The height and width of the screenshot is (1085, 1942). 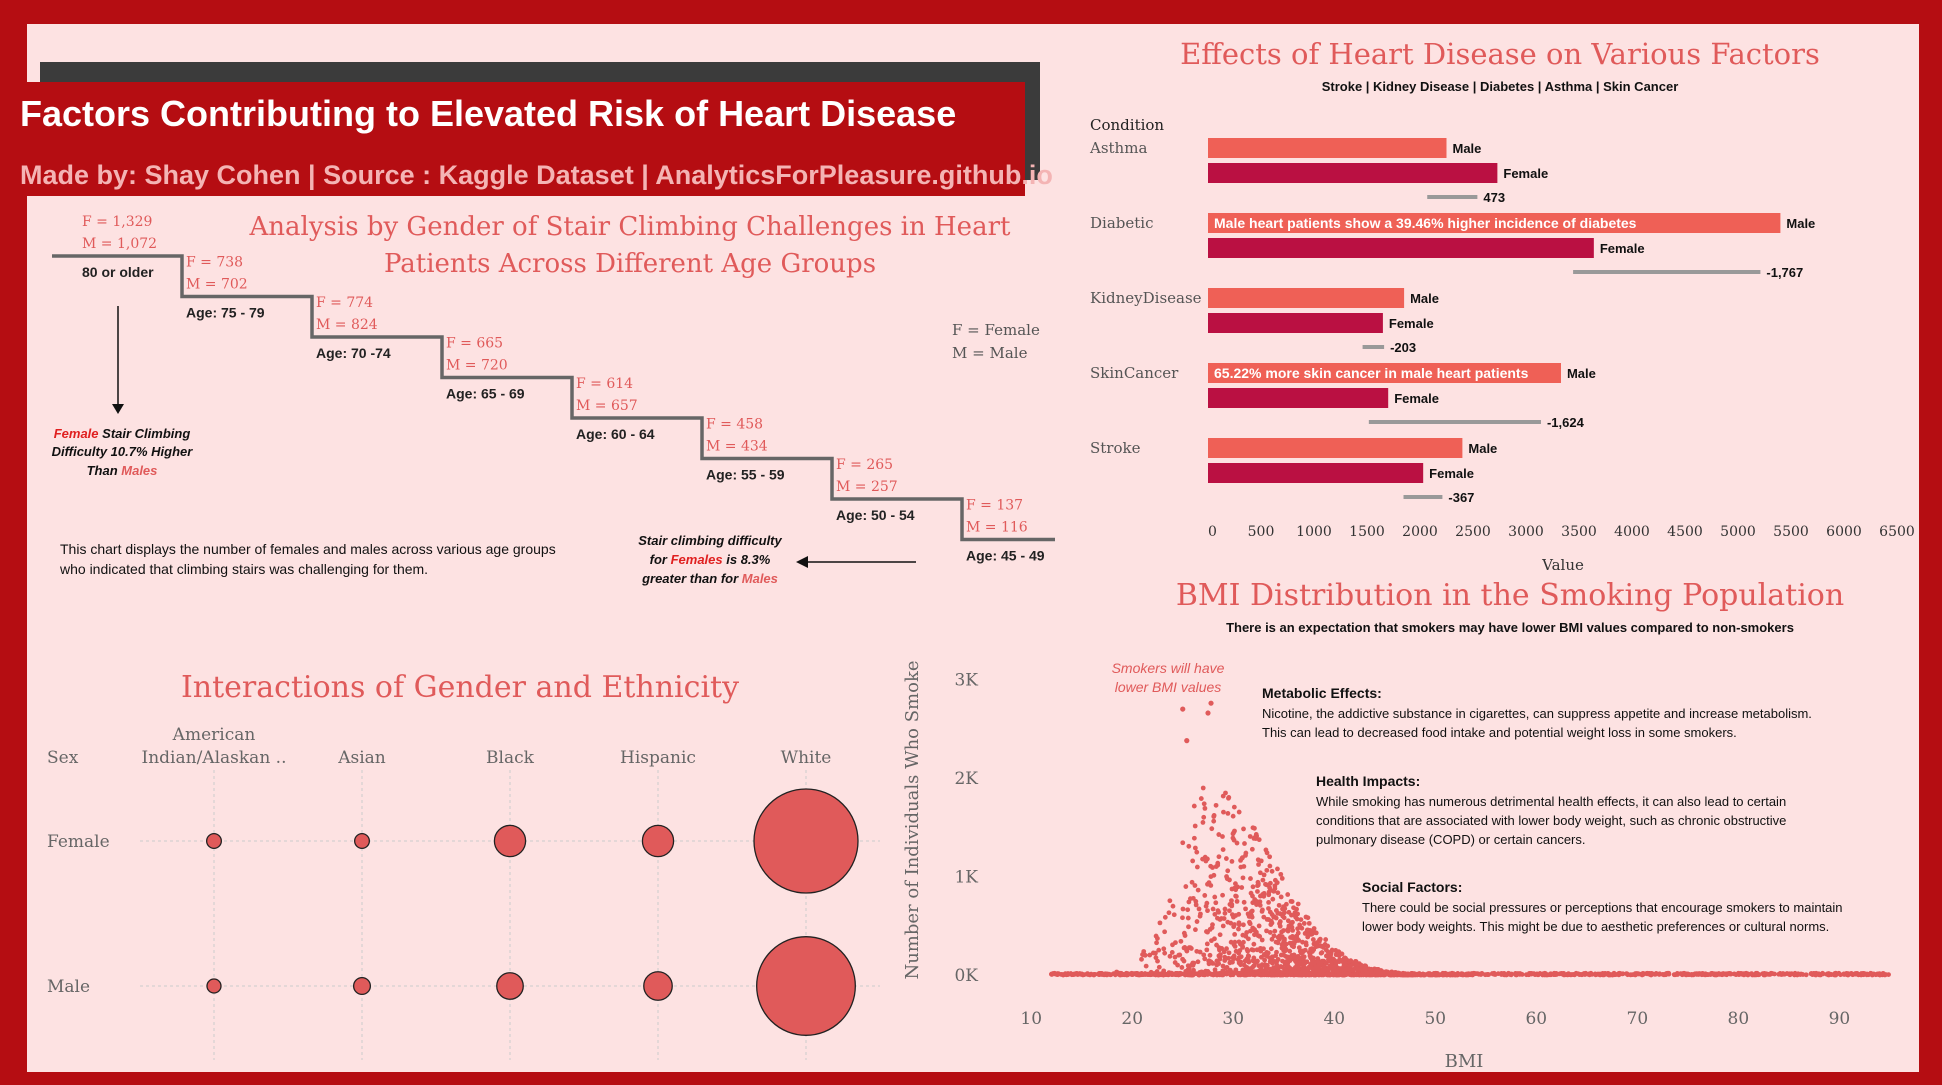 What do you see at coordinates (607, 406) in the screenshot?
I see `stairs-male-label: M = 657` at bounding box center [607, 406].